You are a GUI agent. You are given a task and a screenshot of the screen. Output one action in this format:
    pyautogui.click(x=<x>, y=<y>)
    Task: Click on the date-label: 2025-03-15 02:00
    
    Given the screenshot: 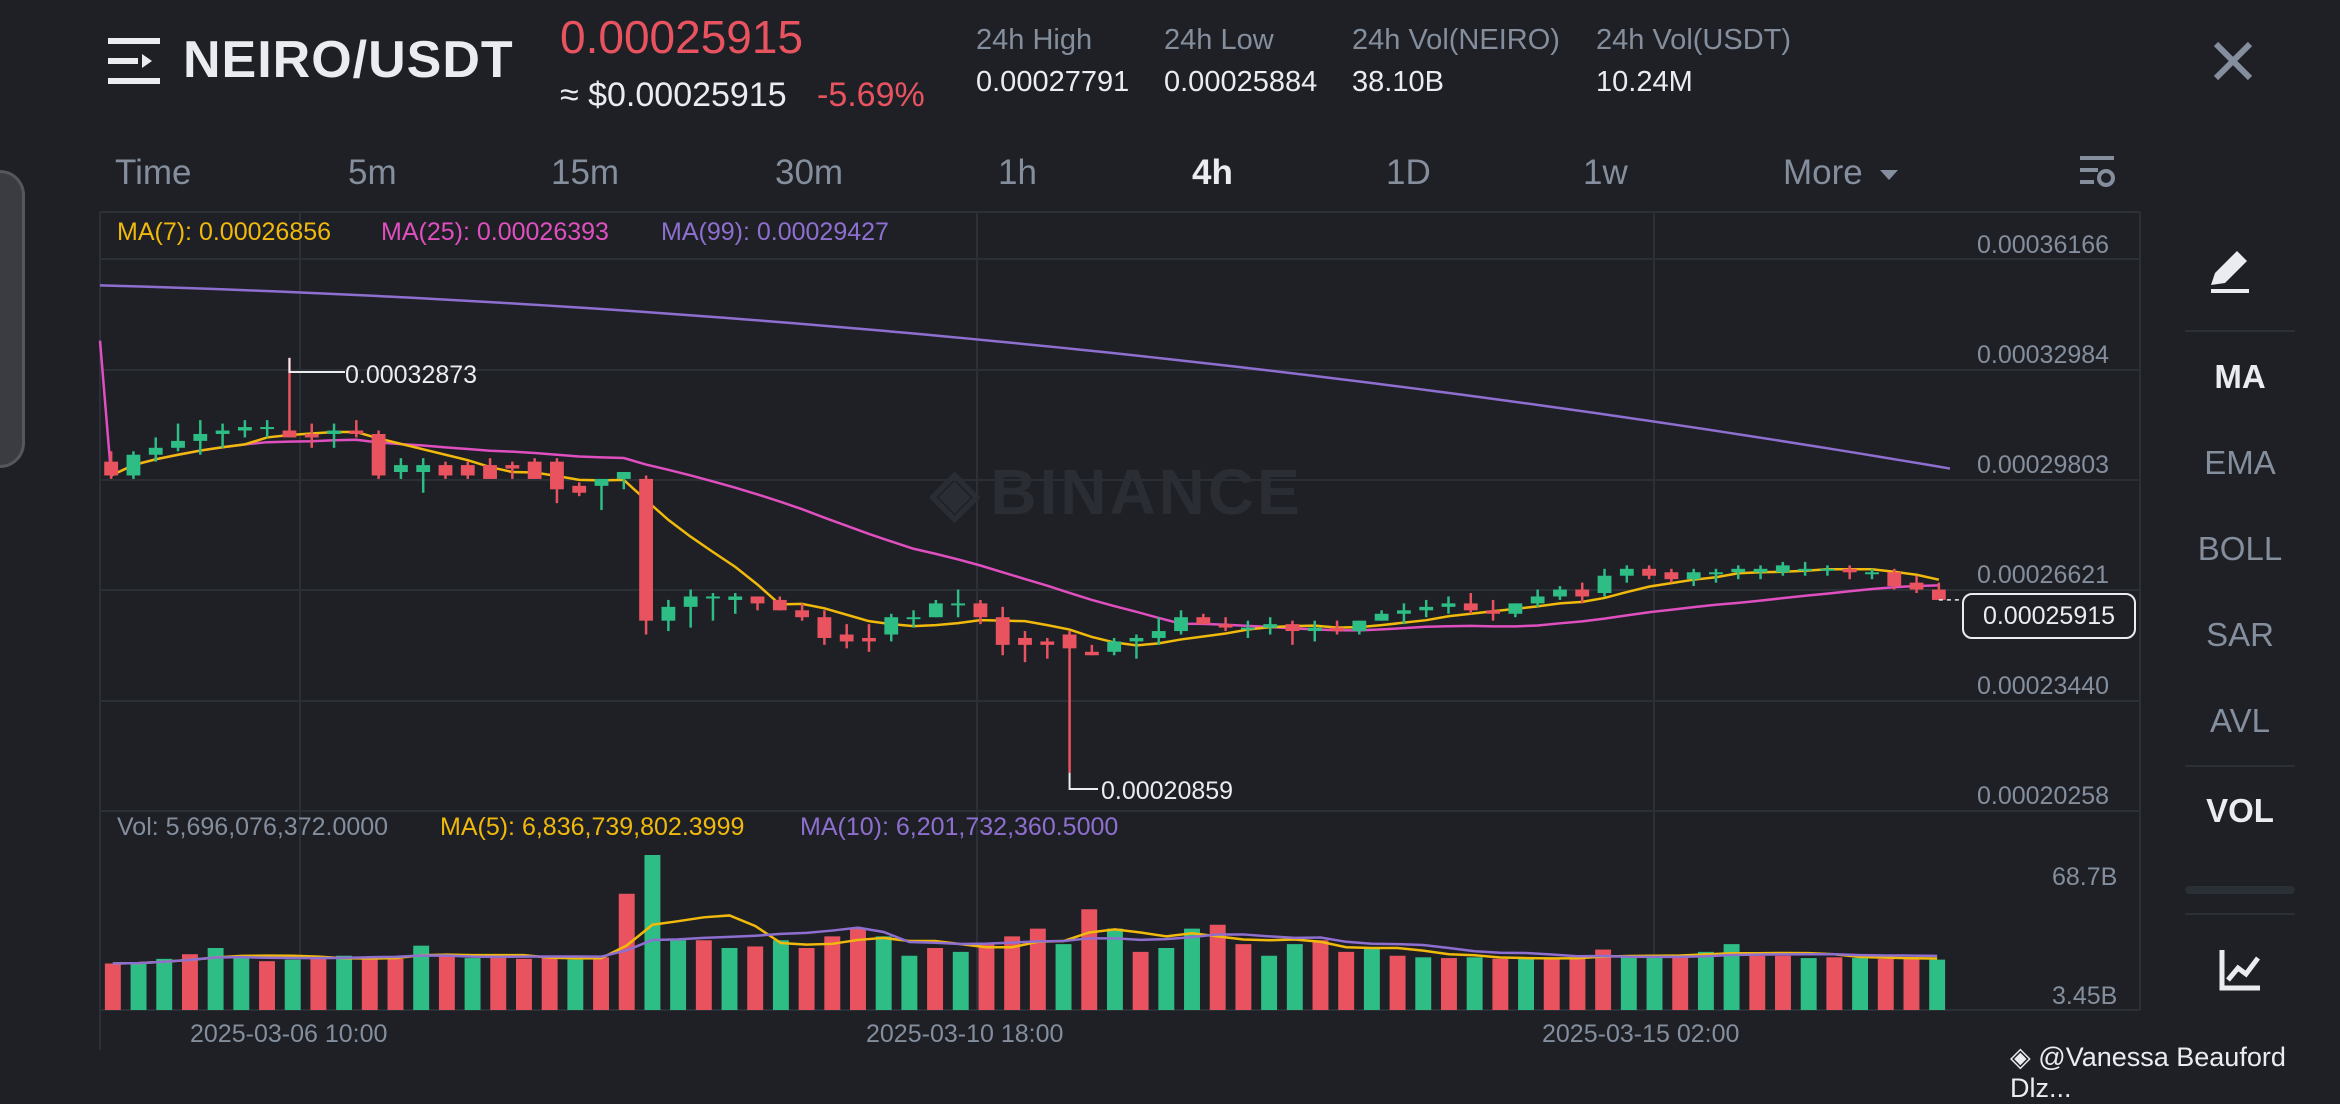 What is the action you would take?
    pyautogui.click(x=1640, y=1034)
    